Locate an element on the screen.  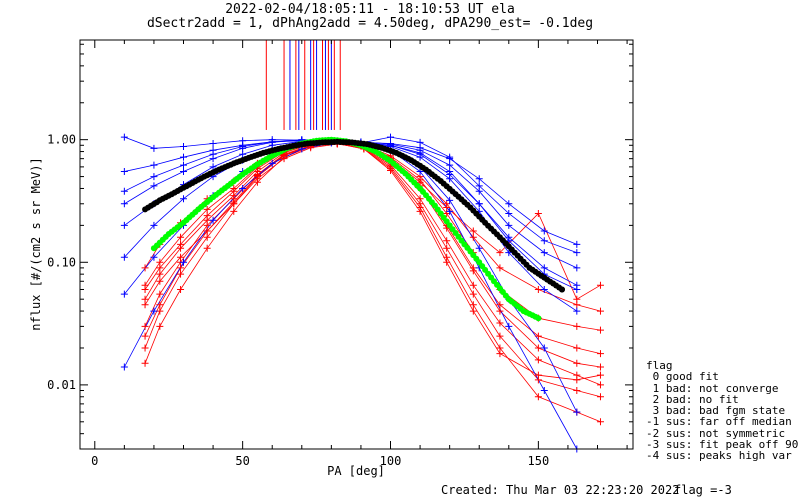
y-tick-label: 1.00 is located at coordinates (61, 140).